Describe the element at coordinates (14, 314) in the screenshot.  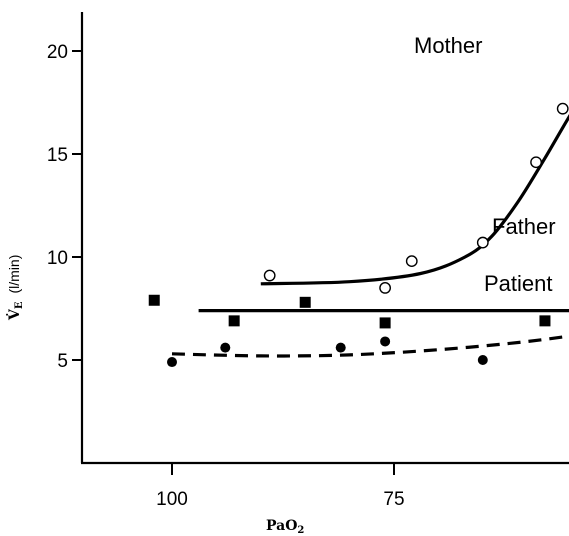
I see `y-axis-title-main: V̇` at that location.